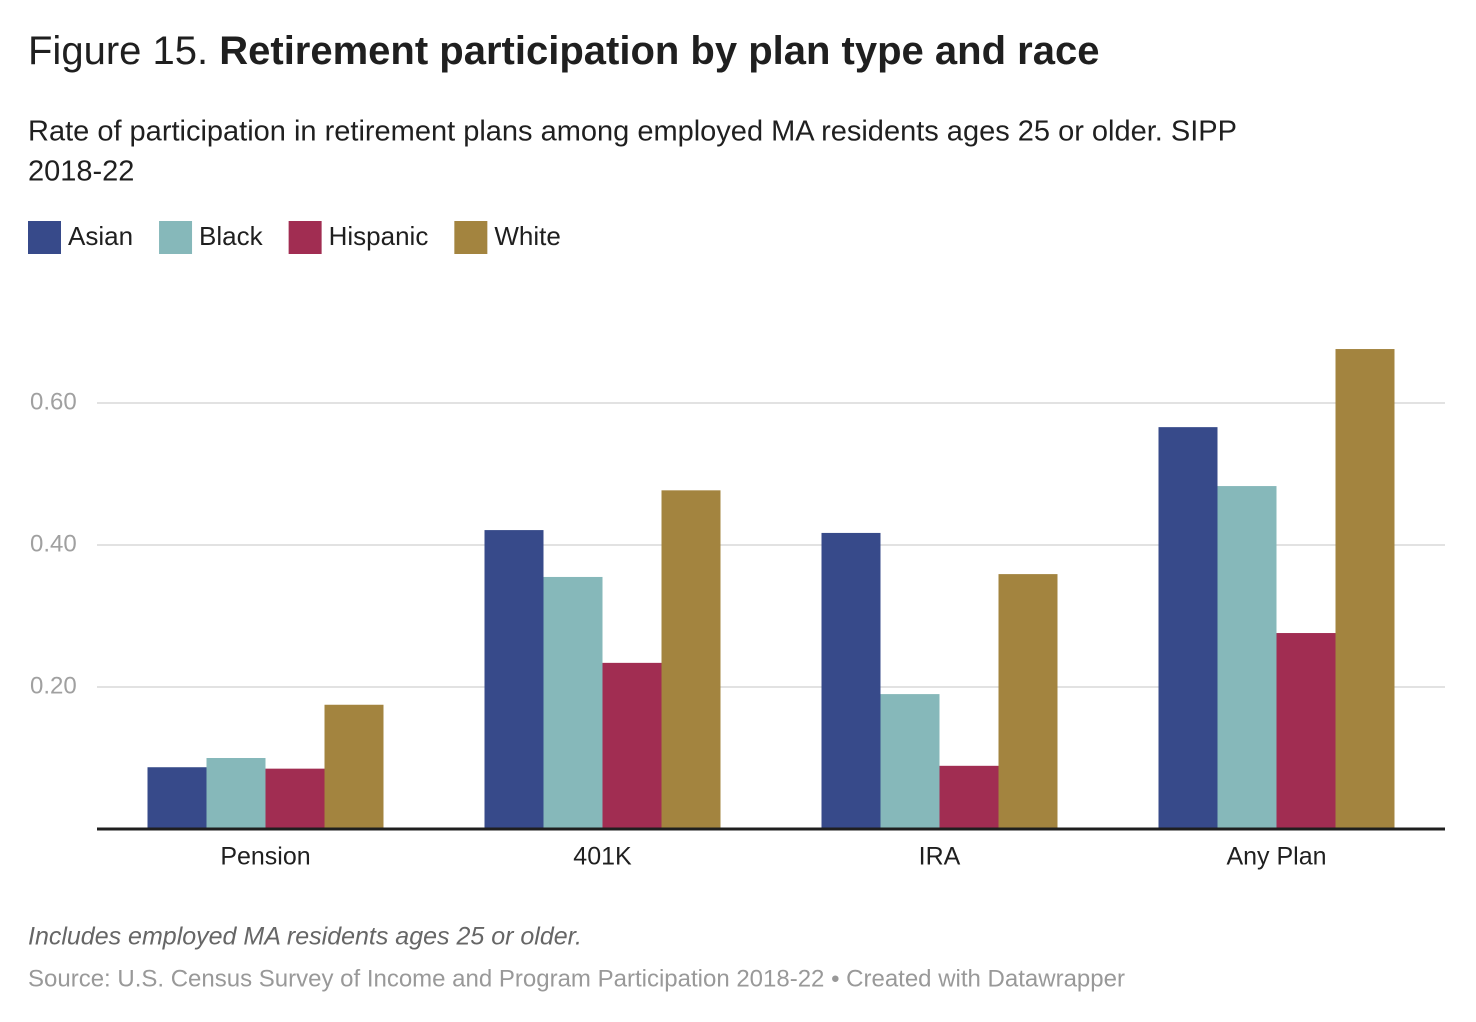  What do you see at coordinates (81, 172) in the screenshot?
I see `subtitle: 2018-22` at bounding box center [81, 172].